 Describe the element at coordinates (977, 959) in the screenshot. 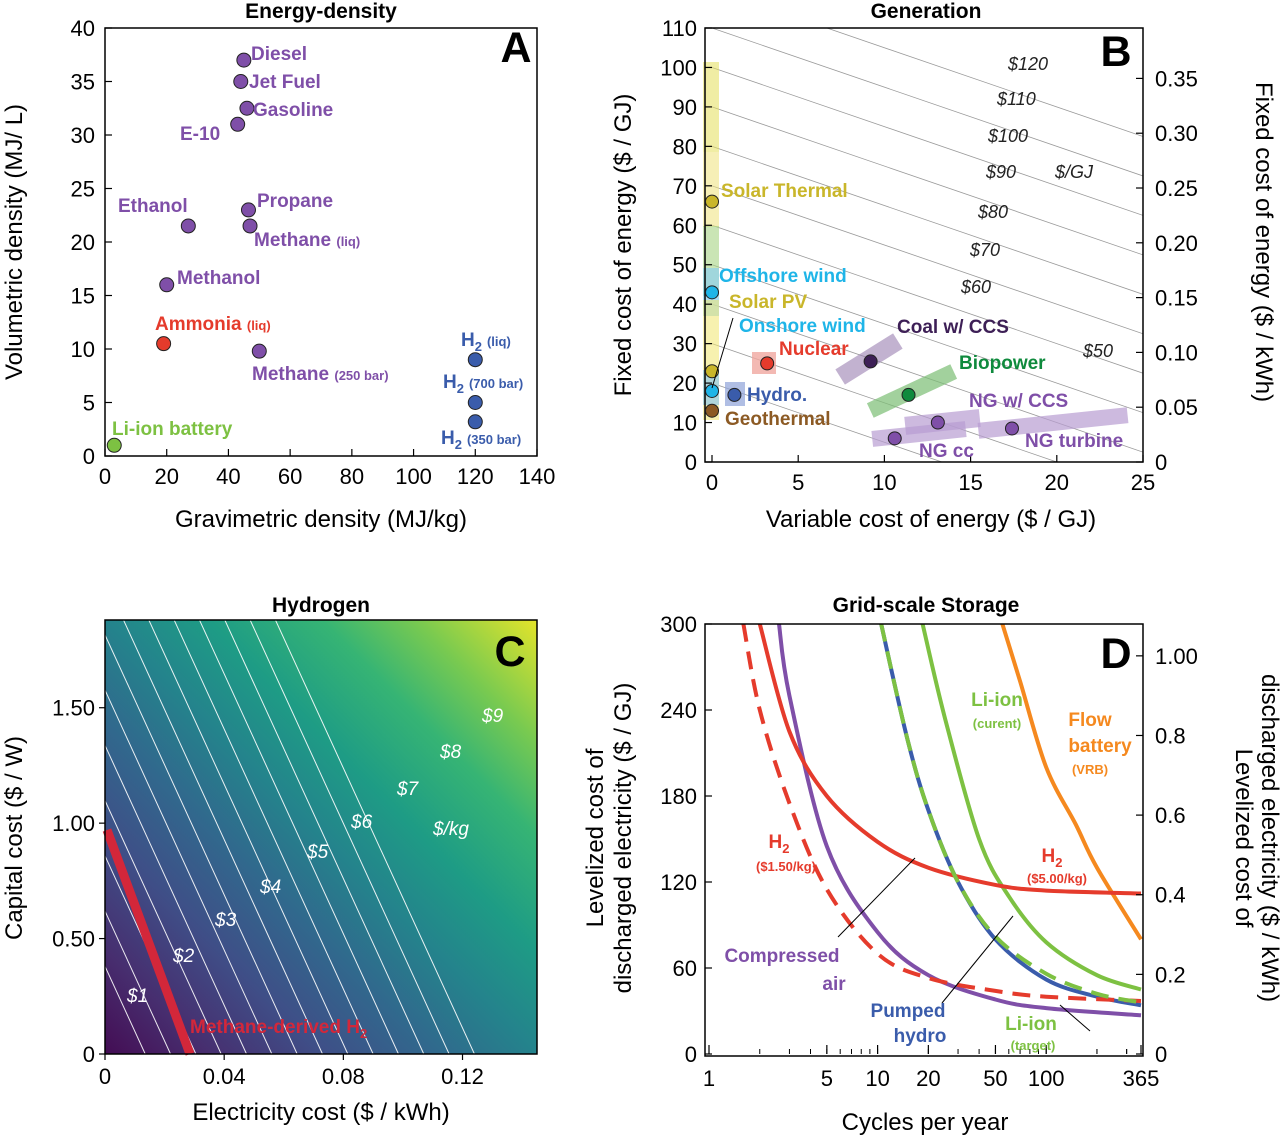

I see `leader-pumped` at that location.